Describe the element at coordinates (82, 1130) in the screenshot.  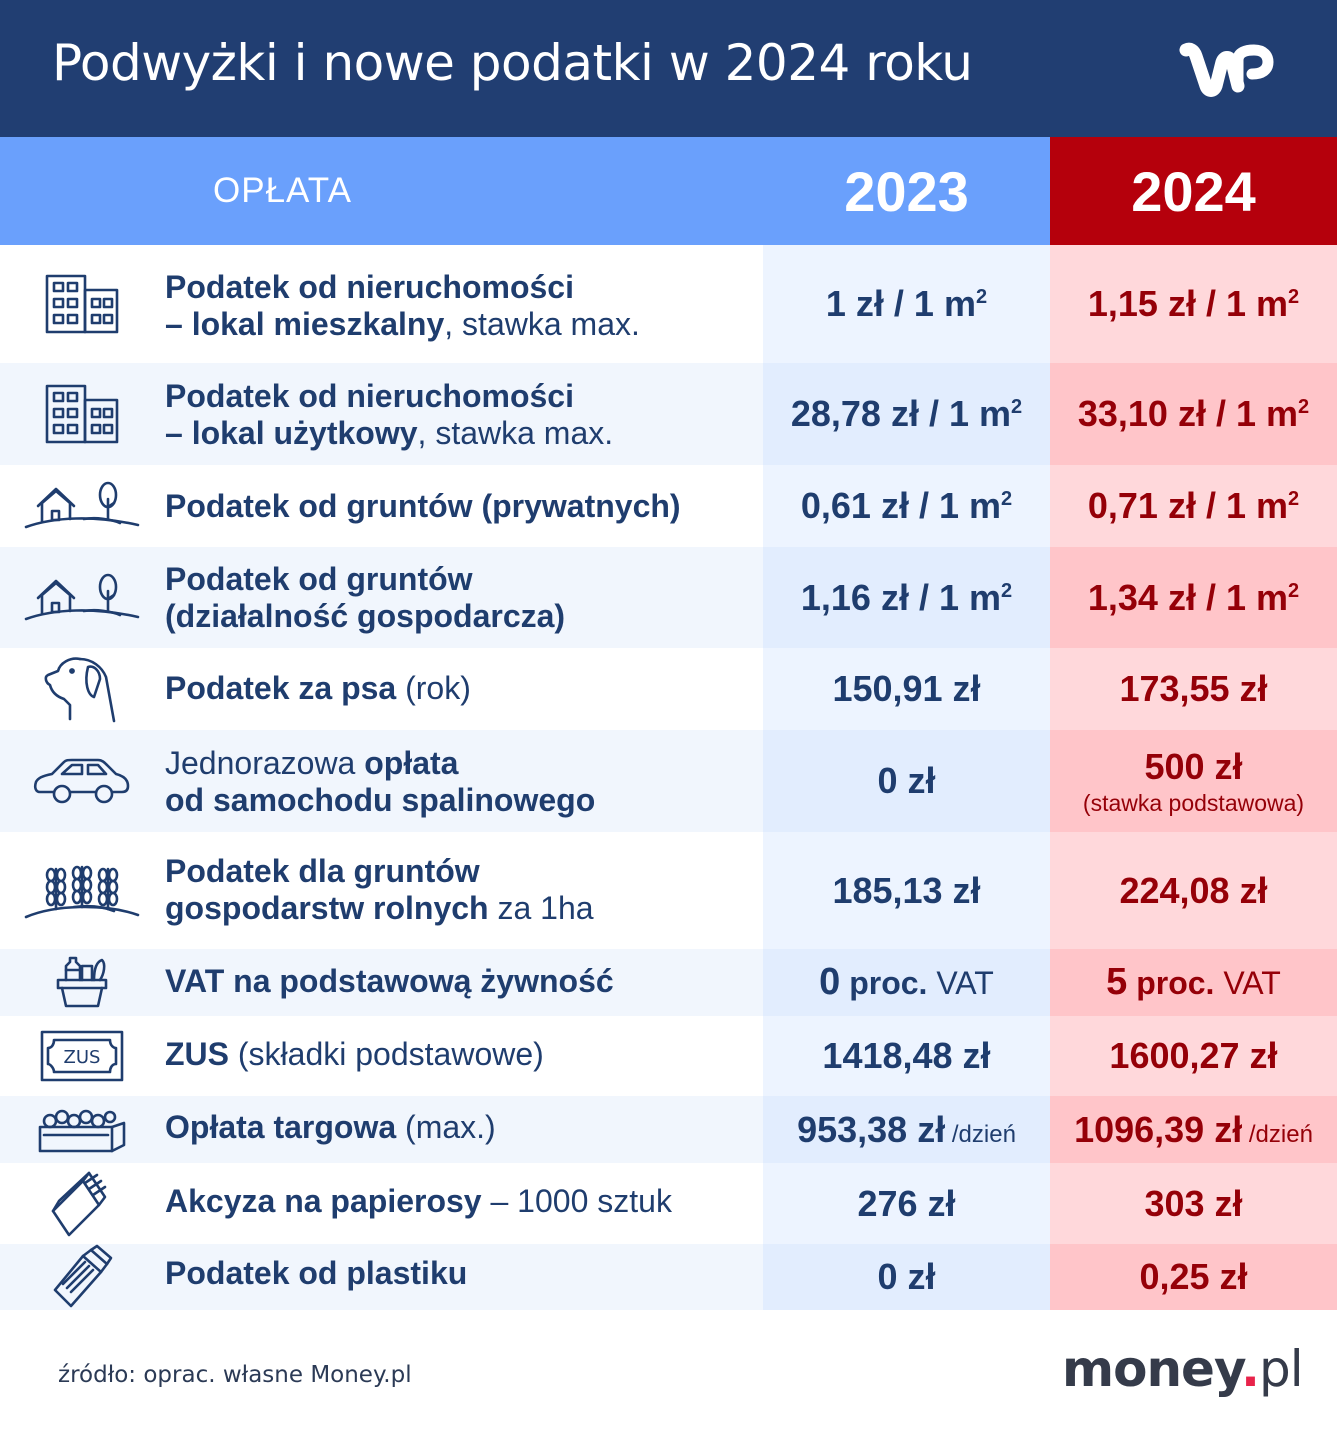
I see `market-produce-crate-icon` at that location.